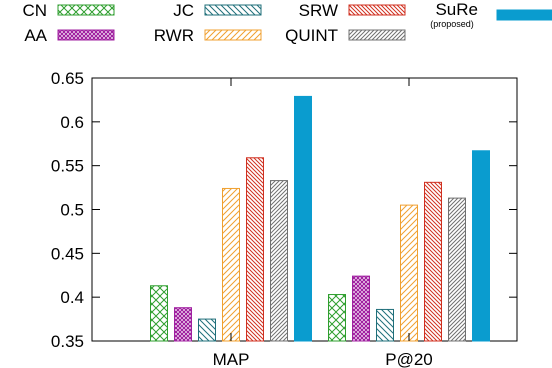 The image size is (552, 368). Describe the element at coordinates (491, 14) in the screenshot. I see `legend-item-sure: SuRe(proposed)` at that location.